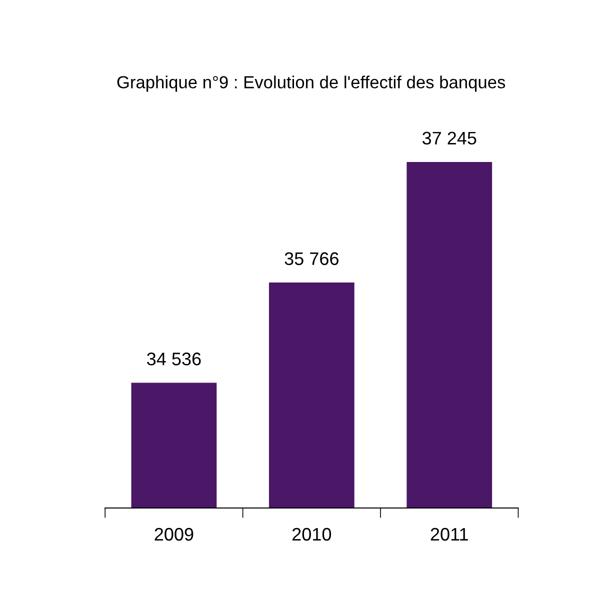 The height and width of the screenshot is (598, 604). What do you see at coordinates (174, 534) in the screenshot?
I see `x-tick-label: 2009` at bounding box center [174, 534].